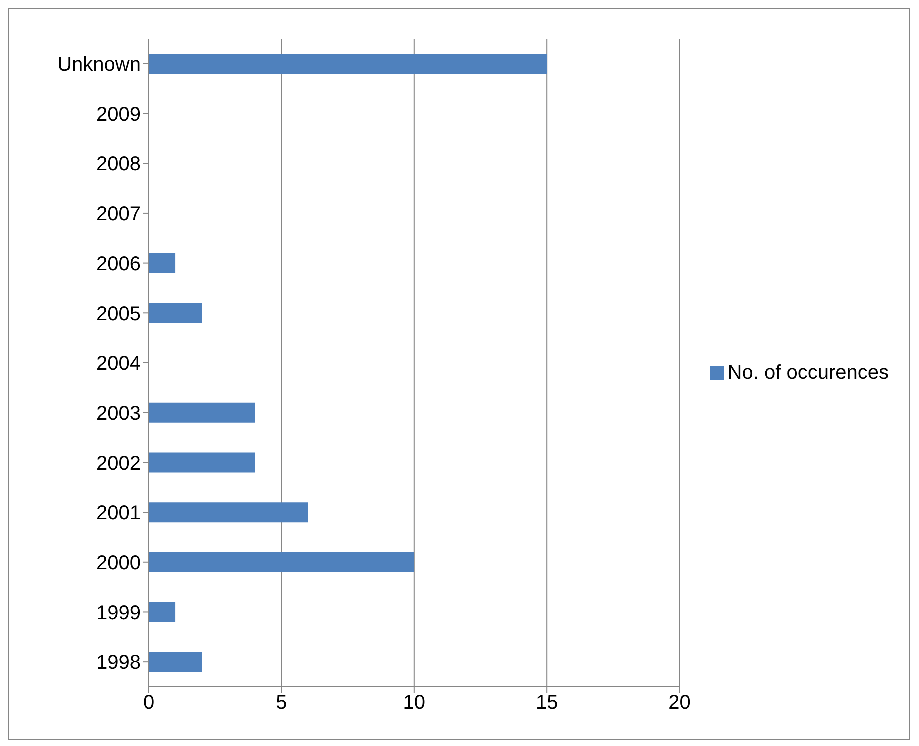 This screenshot has height=746, width=919. Describe the element at coordinates (149, 703) in the screenshot. I see `x-tick-label: 0` at that location.